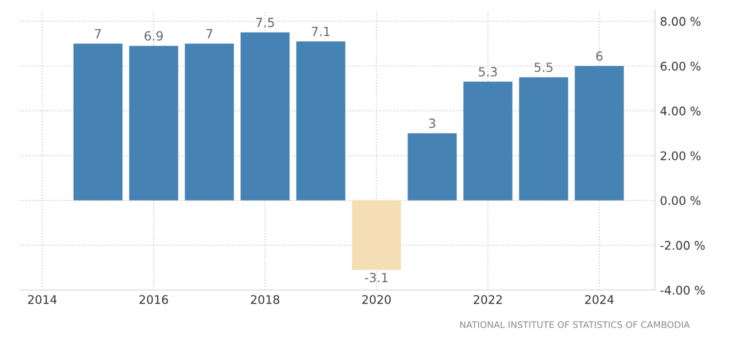  Describe the element at coordinates (680, 111) in the screenshot. I see `y-tick-label: 4.00 %` at that location.